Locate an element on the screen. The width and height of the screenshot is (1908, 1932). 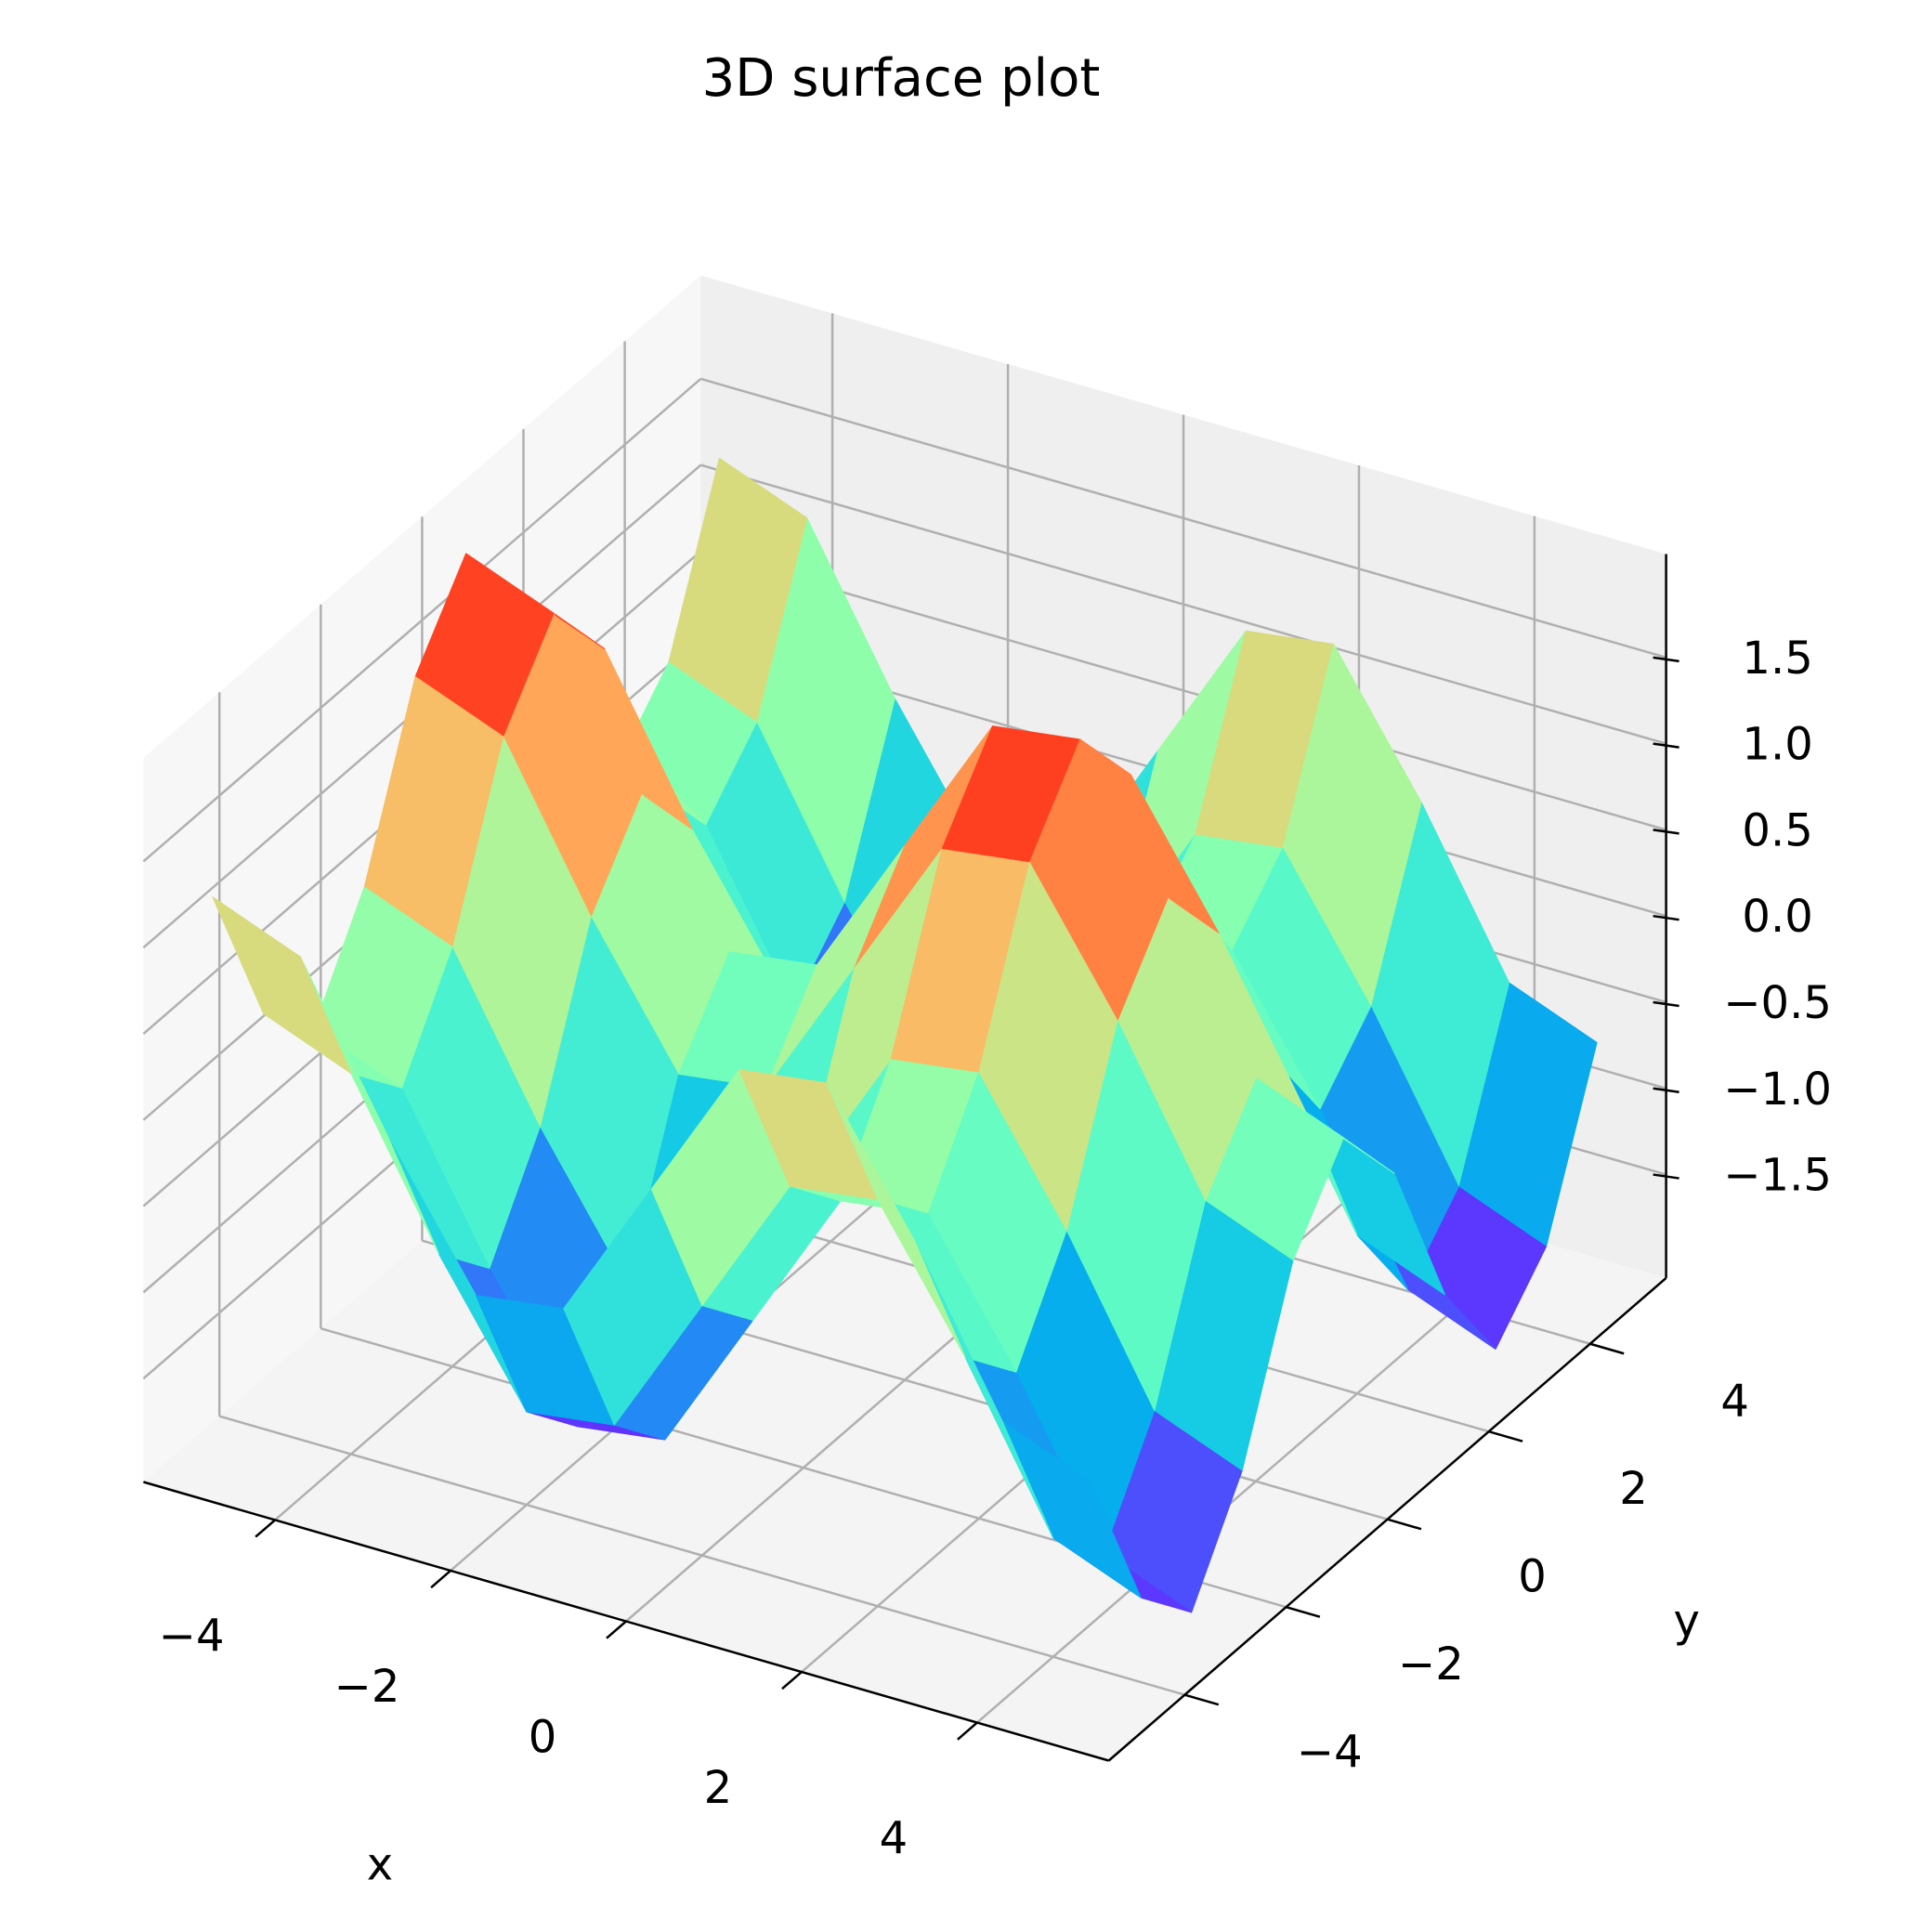
x-axis-line is located at coordinates (626, 1621).